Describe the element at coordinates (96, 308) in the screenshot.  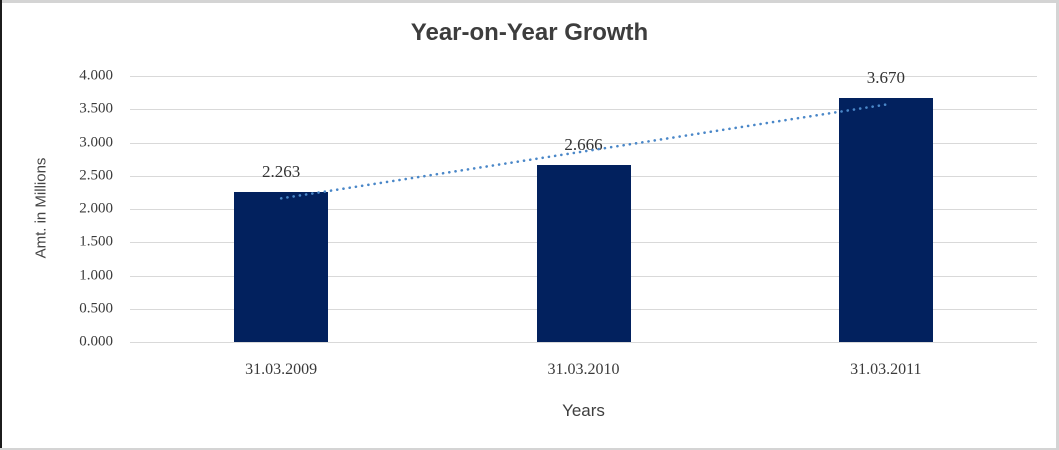
I see `y-tick-label: 0.500` at that location.